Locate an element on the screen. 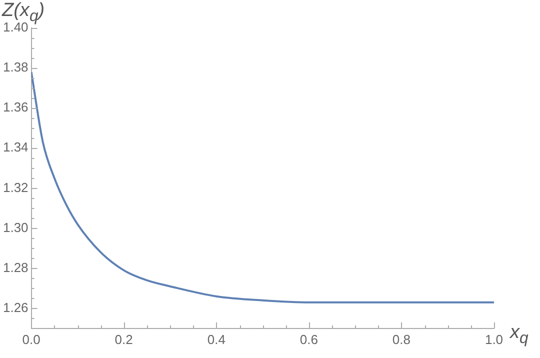  x-tick-label: 0.0 is located at coordinates (31, 339).